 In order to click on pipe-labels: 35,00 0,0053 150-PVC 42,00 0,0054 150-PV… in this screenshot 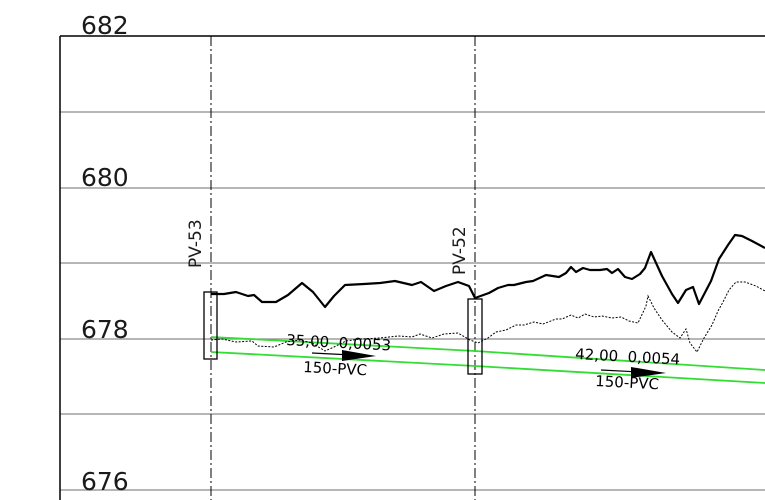, I will do `click(483, 362)`.